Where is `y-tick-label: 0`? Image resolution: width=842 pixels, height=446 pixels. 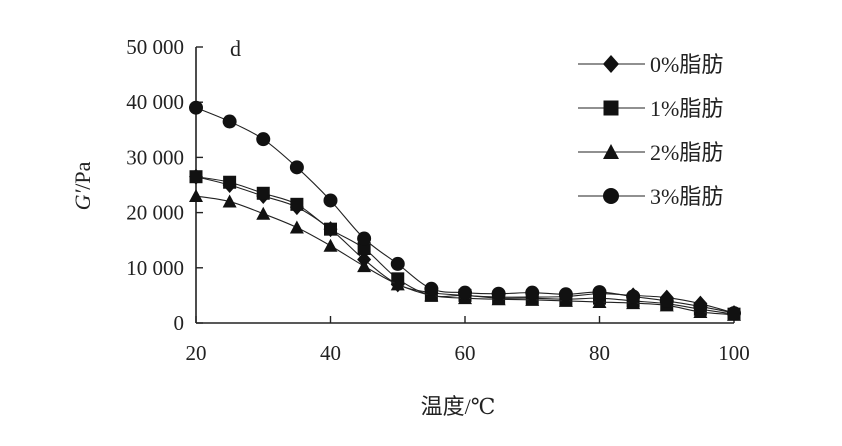 y-tick-label: 0 is located at coordinates (179, 323).